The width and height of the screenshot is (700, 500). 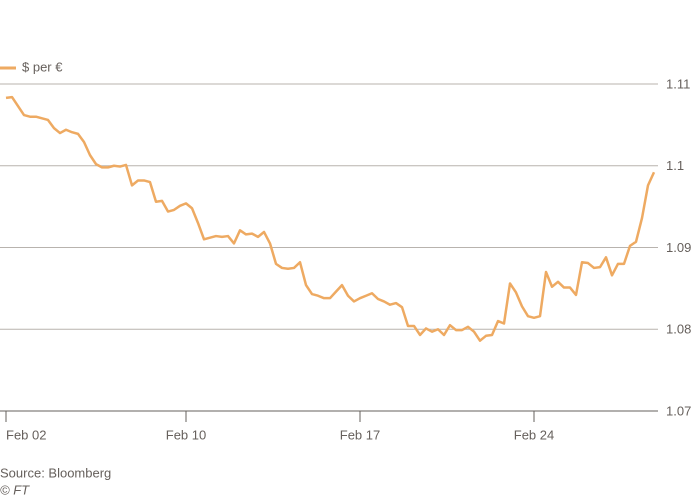 What do you see at coordinates (678, 329) in the screenshot?
I see `y-tick-label: 1.08` at bounding box center [678, 329].